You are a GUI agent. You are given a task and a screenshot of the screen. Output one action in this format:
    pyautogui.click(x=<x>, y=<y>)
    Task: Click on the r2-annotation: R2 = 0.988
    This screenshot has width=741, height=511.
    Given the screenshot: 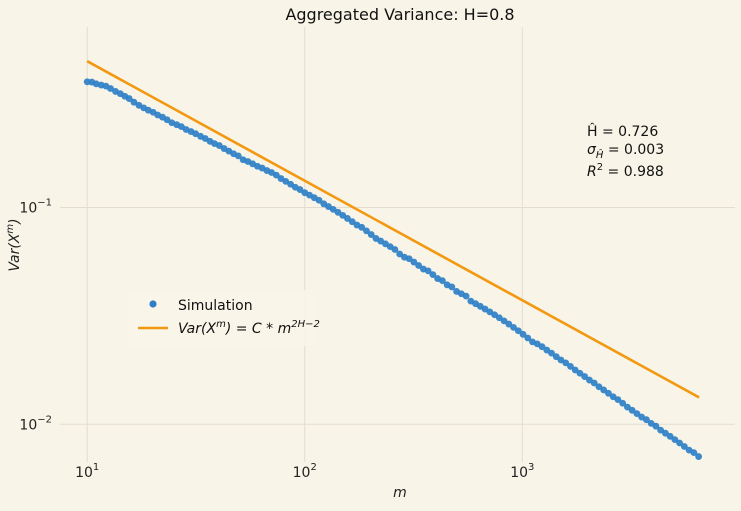 What is the action you would take?
    pyautogui.click(x=625, y=171)
    